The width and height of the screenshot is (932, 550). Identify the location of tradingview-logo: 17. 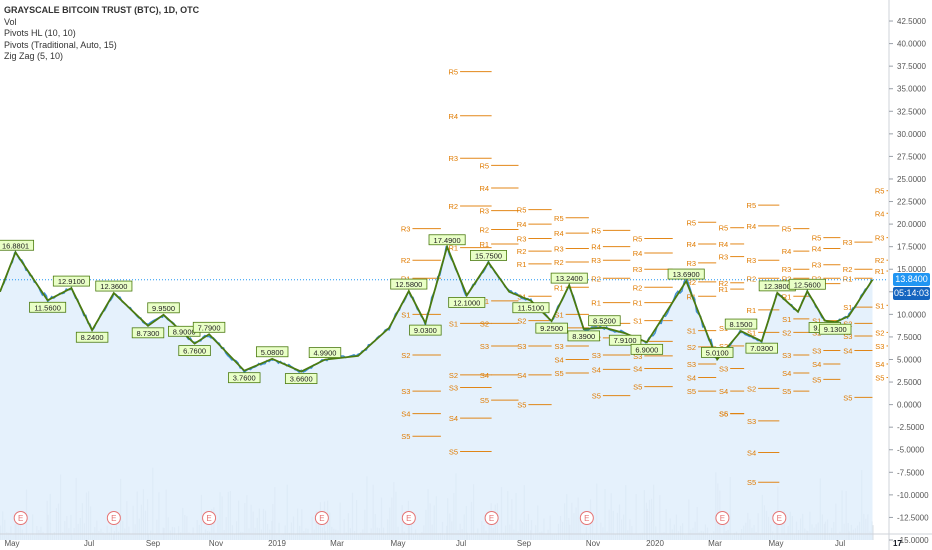
(897, 543).